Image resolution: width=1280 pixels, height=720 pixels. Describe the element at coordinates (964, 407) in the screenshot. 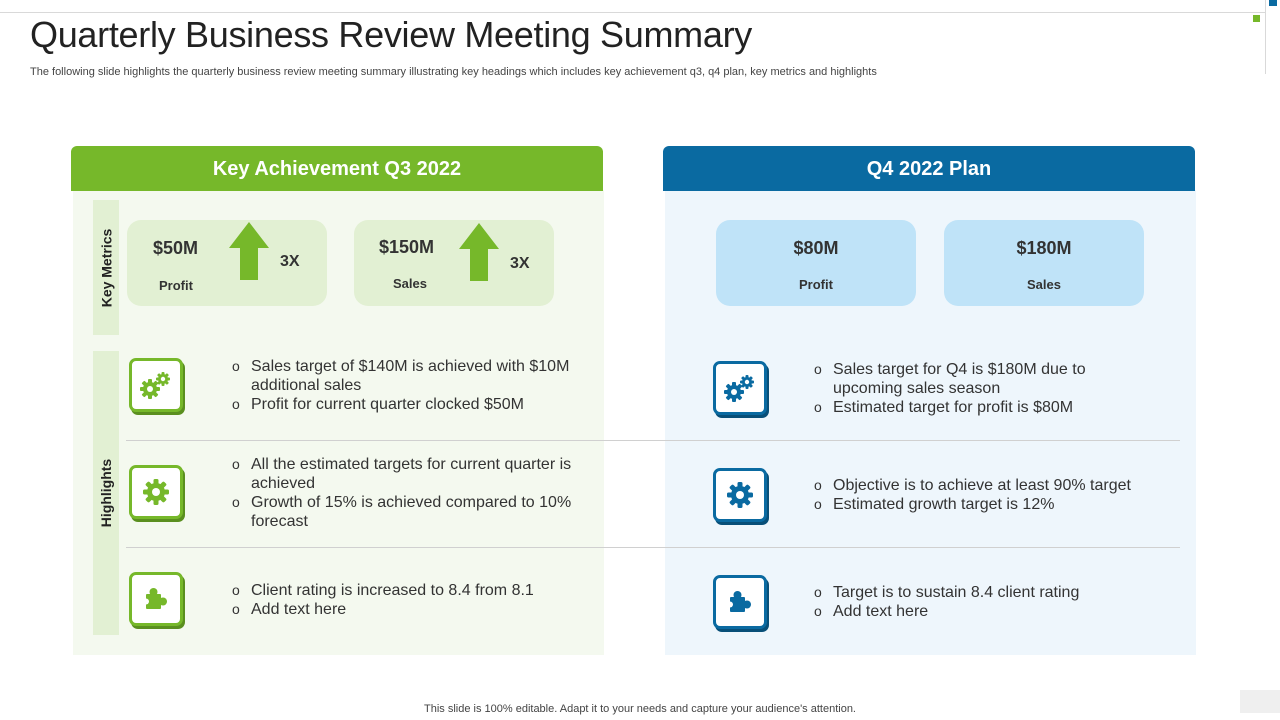

I see `list-item: Estimated target for profit is $80M` at that location.